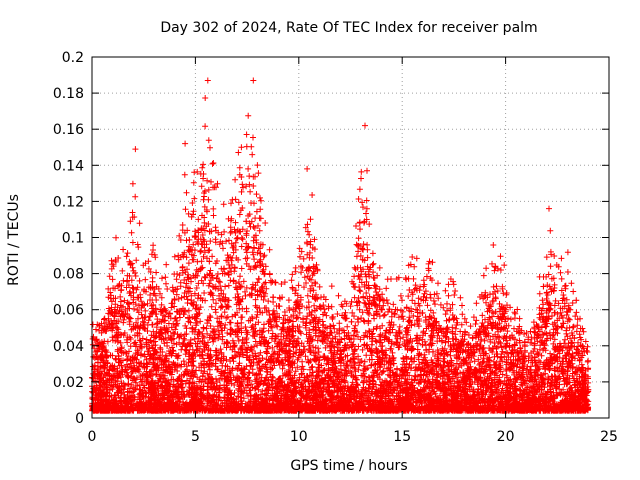 This screenshot has width=640, height=480. I want to click on y-tick-label: 0.14, so click(68, 166).